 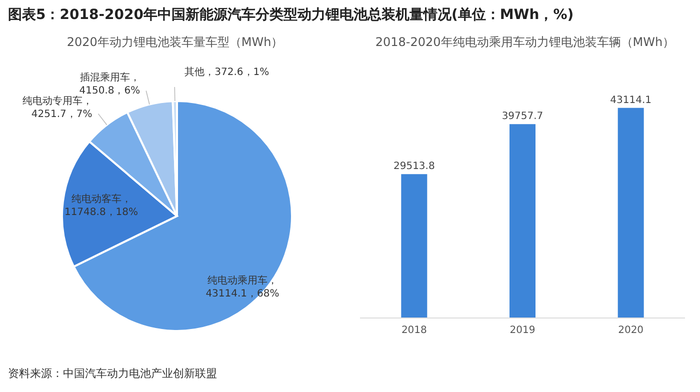 I want to click on slice-label: 纯电动客车， 11748.8，18%, so click(x=101, y=205).